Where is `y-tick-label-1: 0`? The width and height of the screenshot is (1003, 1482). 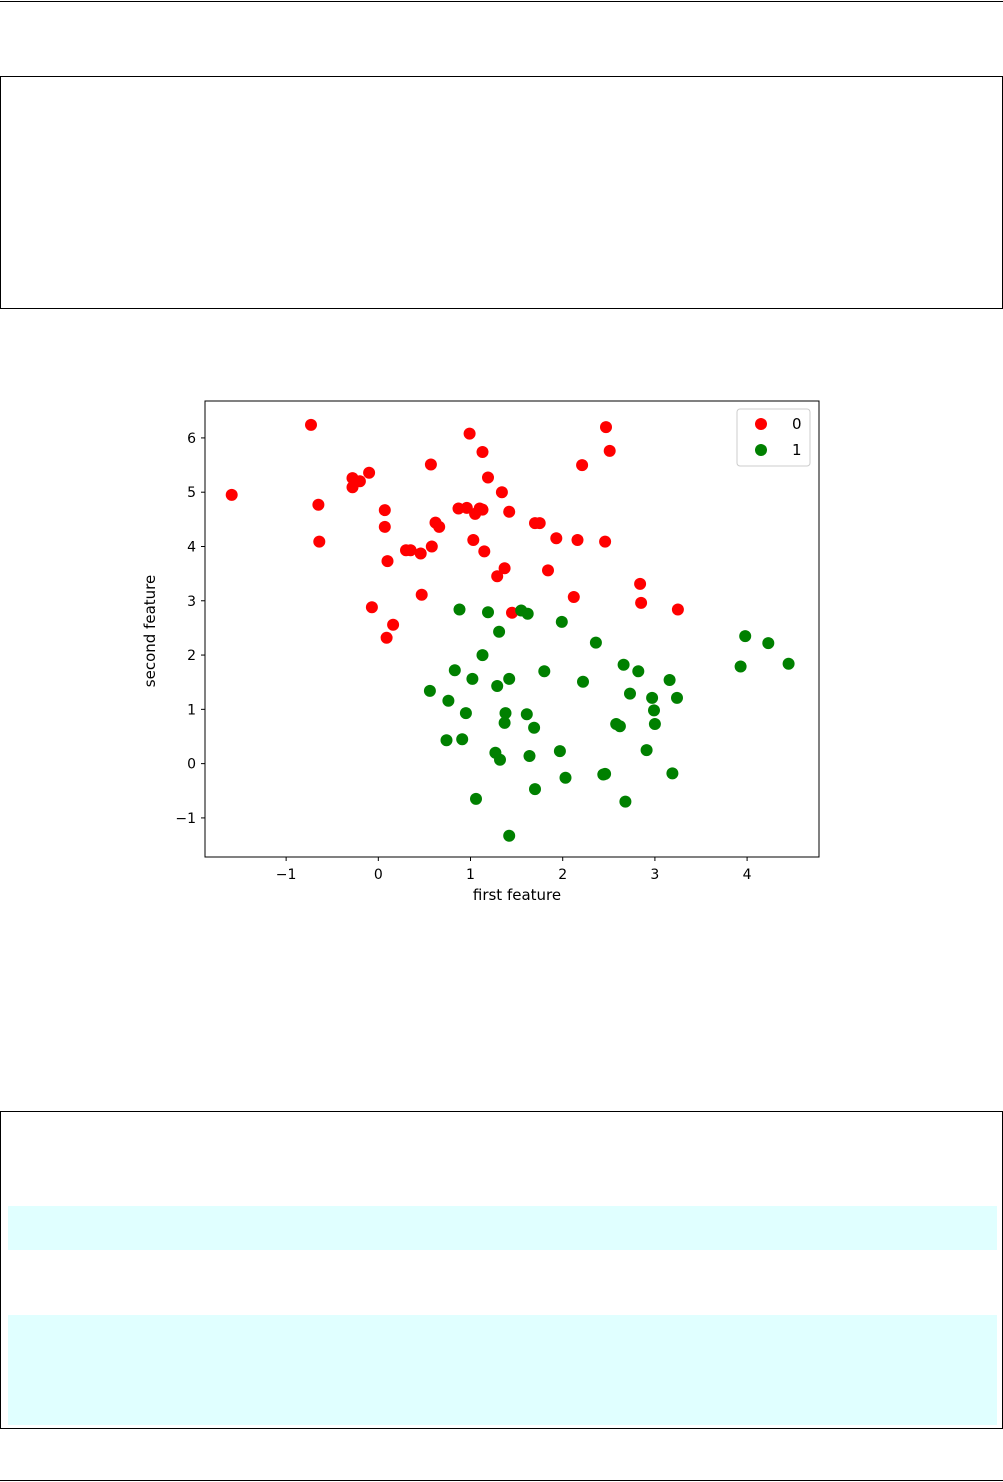 y-tick-label-1: 0 is located at coordinates (191, 765).